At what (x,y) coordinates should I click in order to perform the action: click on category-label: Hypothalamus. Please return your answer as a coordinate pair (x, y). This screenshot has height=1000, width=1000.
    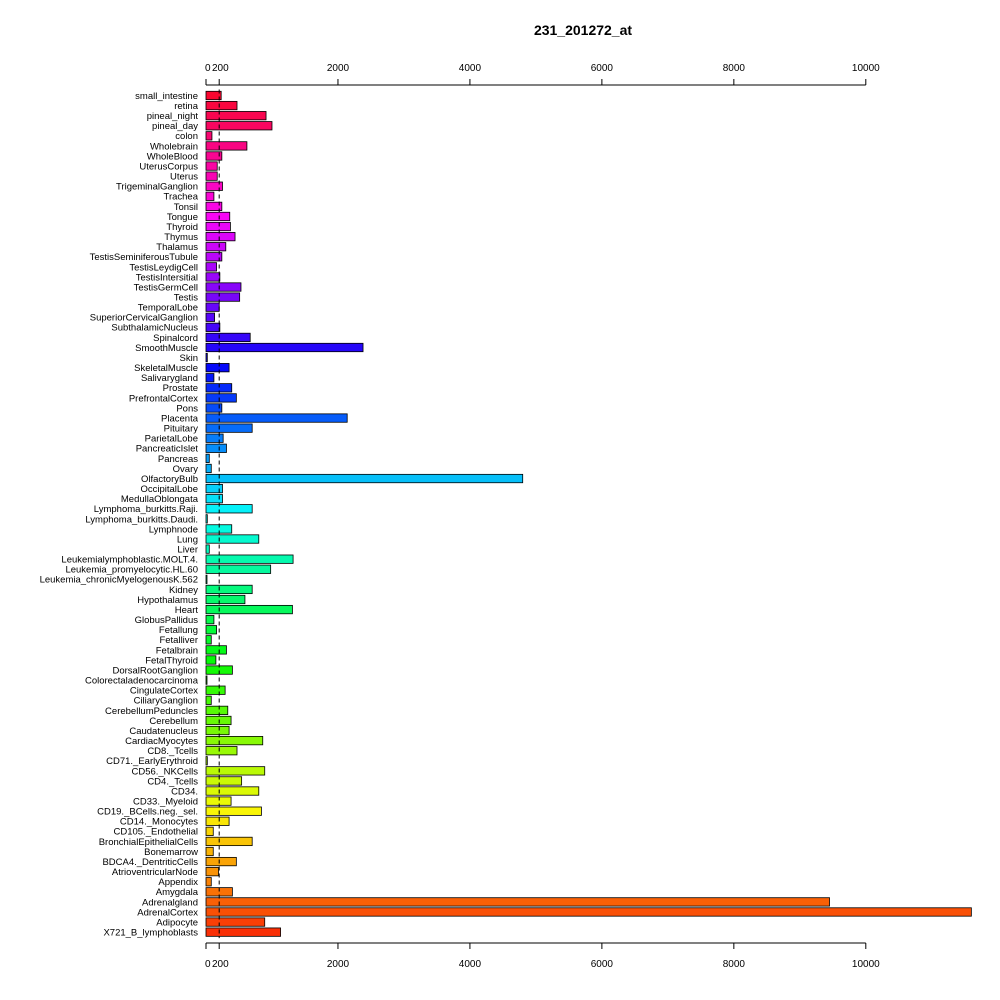
    Looking at the image, I should click on (167, 600).